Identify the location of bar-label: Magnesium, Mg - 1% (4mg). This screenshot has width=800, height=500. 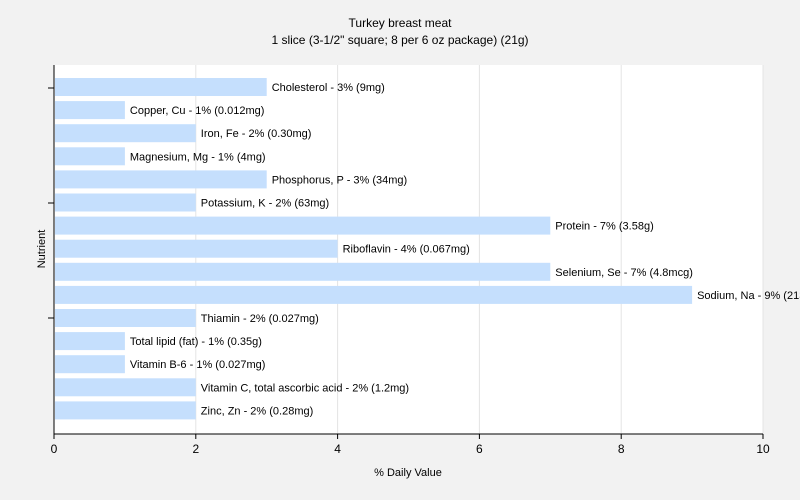
(198, 157).